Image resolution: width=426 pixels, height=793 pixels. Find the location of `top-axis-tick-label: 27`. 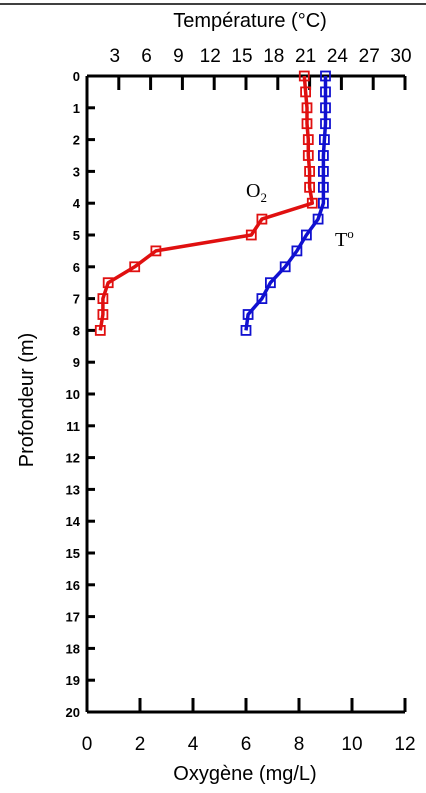

top-axis-tick-label: 27 is located at coordinates (369, 56).